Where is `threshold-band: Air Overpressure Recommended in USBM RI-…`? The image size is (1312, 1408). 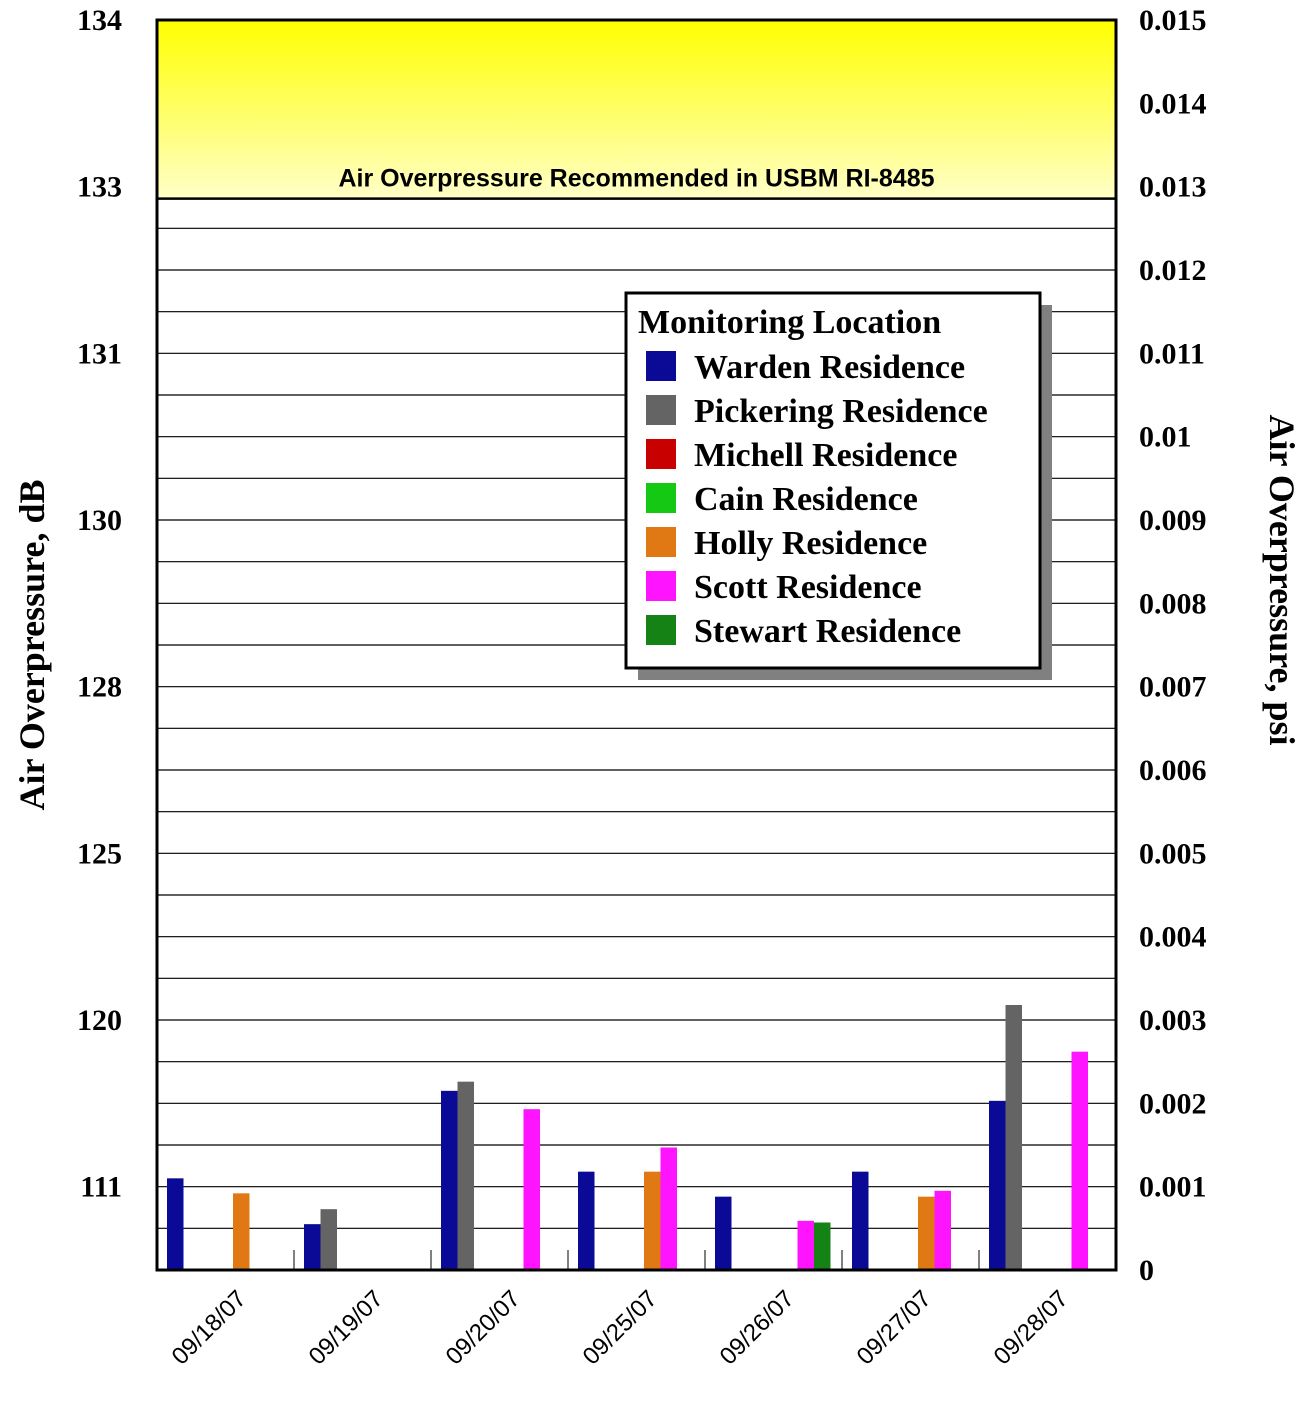 threshold-band: Air Overpressure Recommended in USBM RI-… is located at coordinates (636, 110).